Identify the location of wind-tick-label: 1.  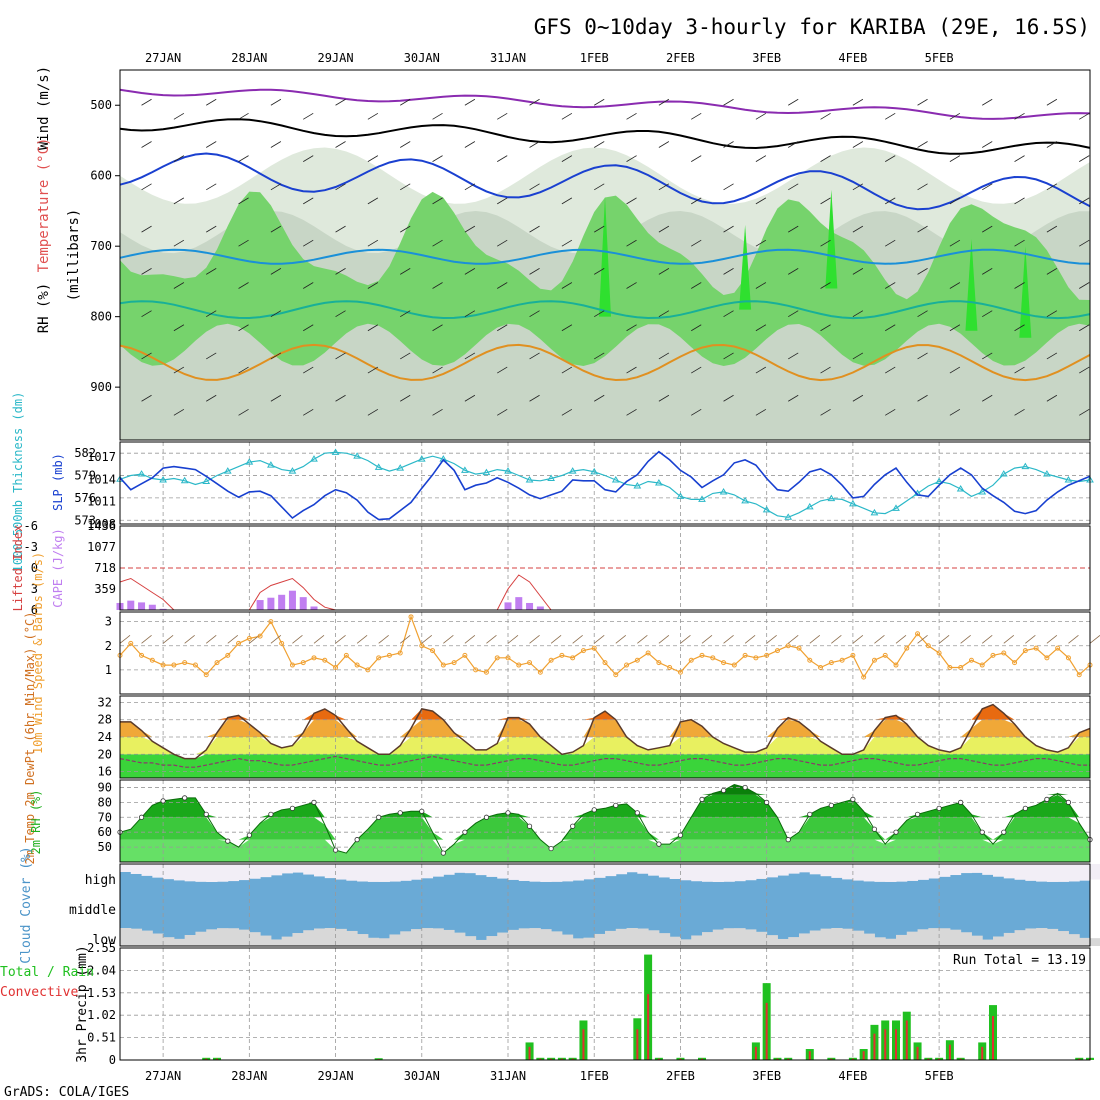
(108, 670).